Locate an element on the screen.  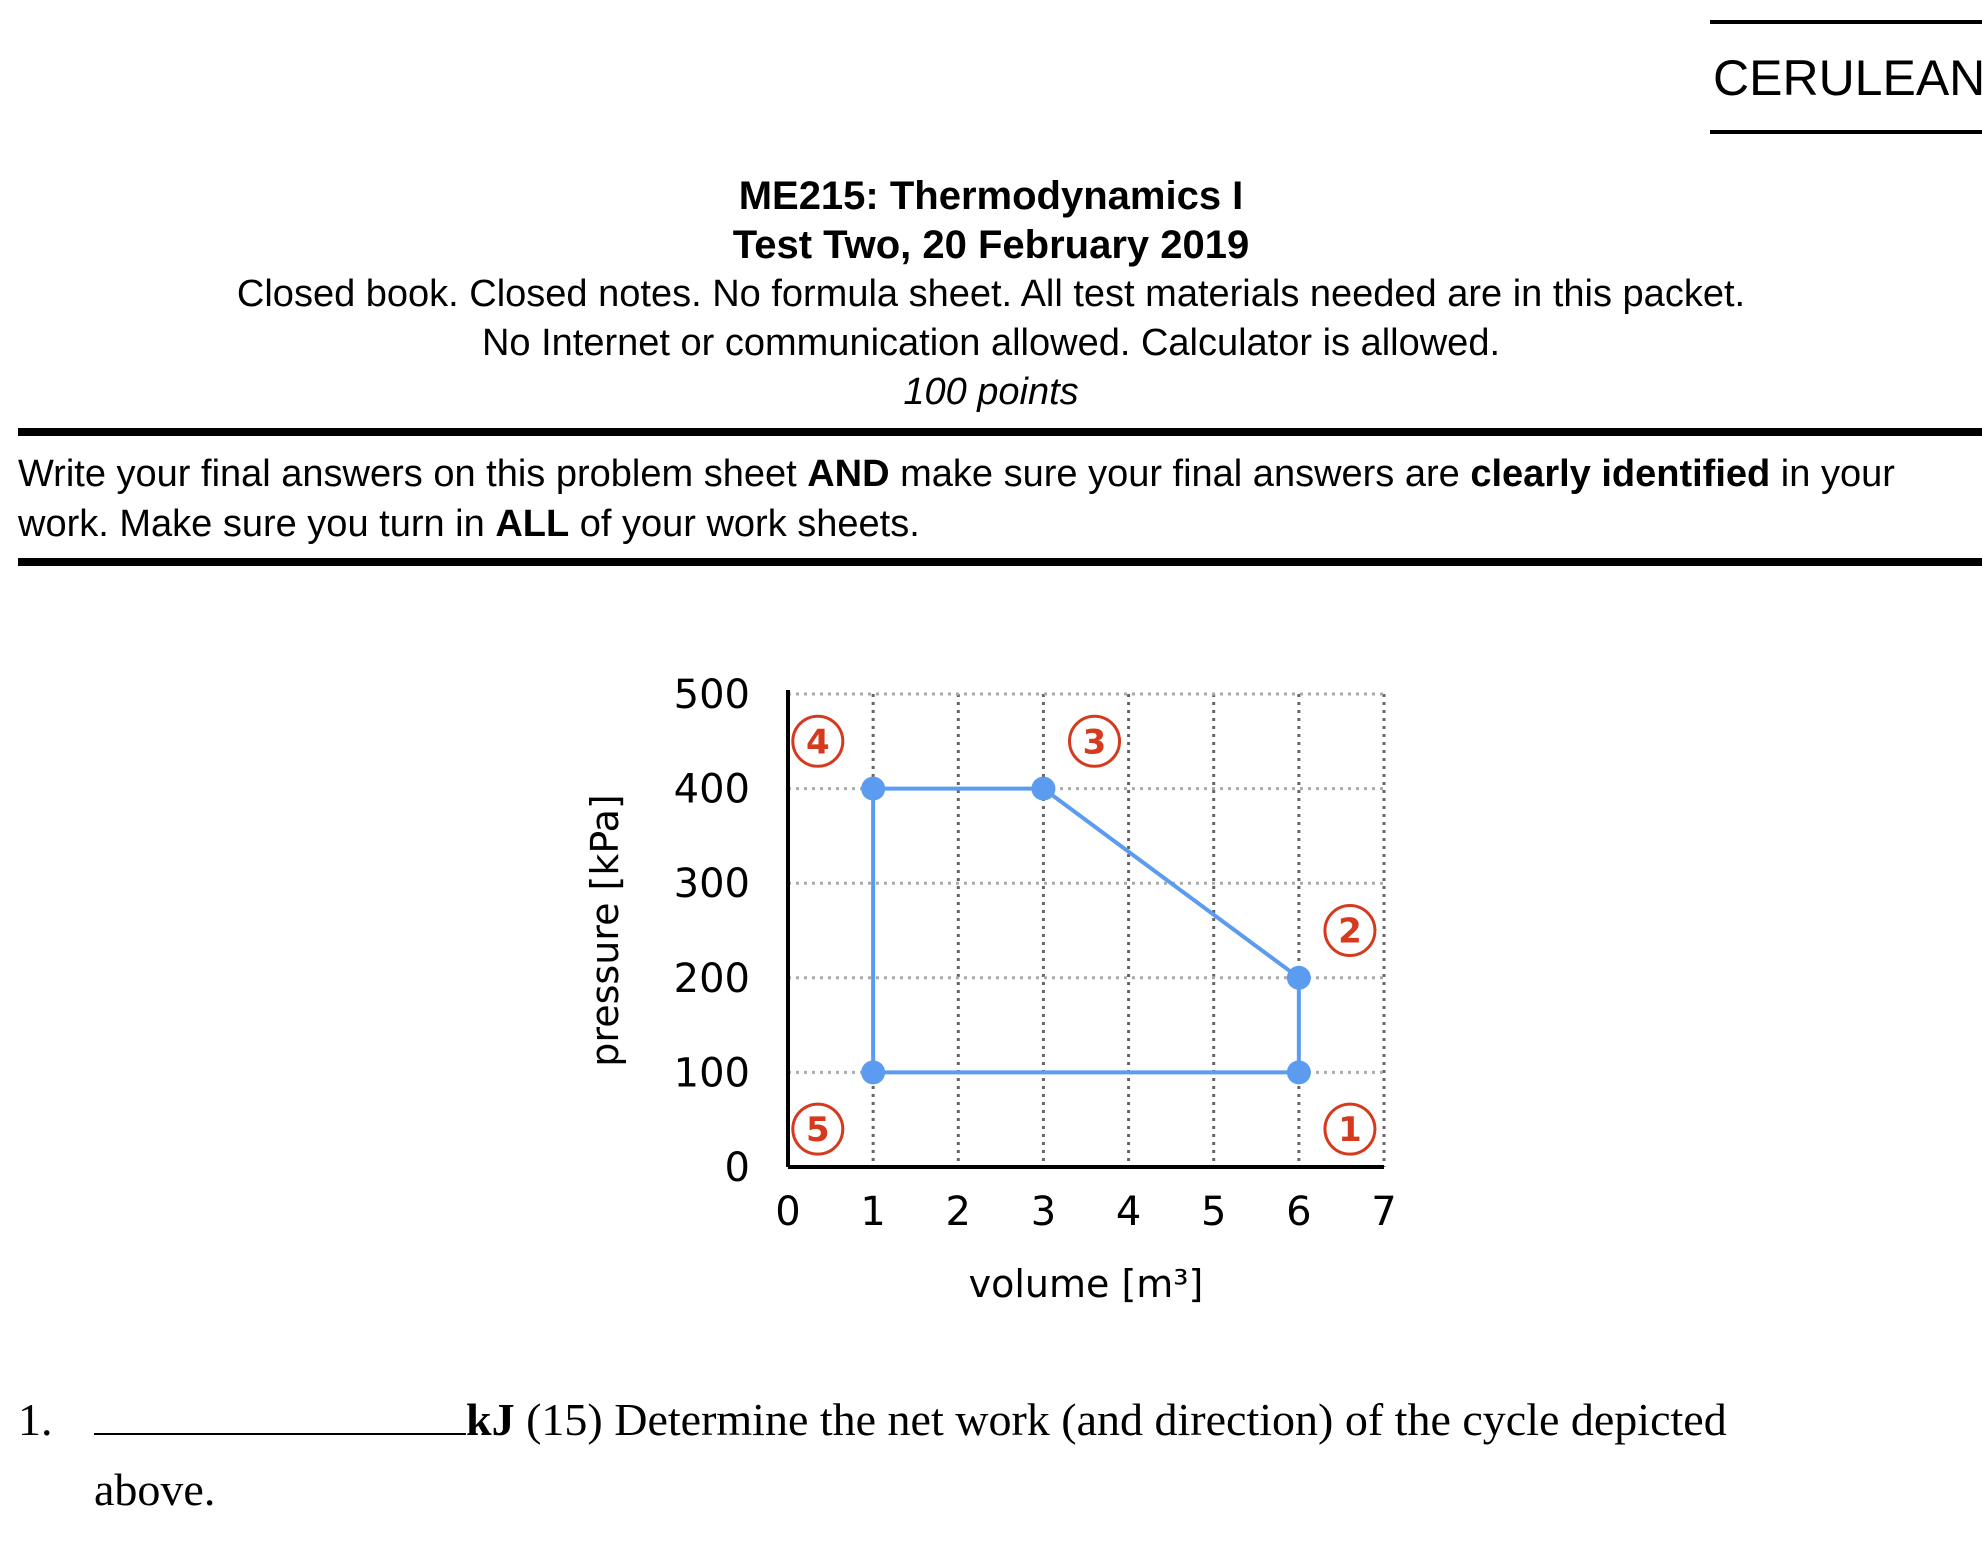
answer-unit: kJ is located at coordinates (490, 1419).